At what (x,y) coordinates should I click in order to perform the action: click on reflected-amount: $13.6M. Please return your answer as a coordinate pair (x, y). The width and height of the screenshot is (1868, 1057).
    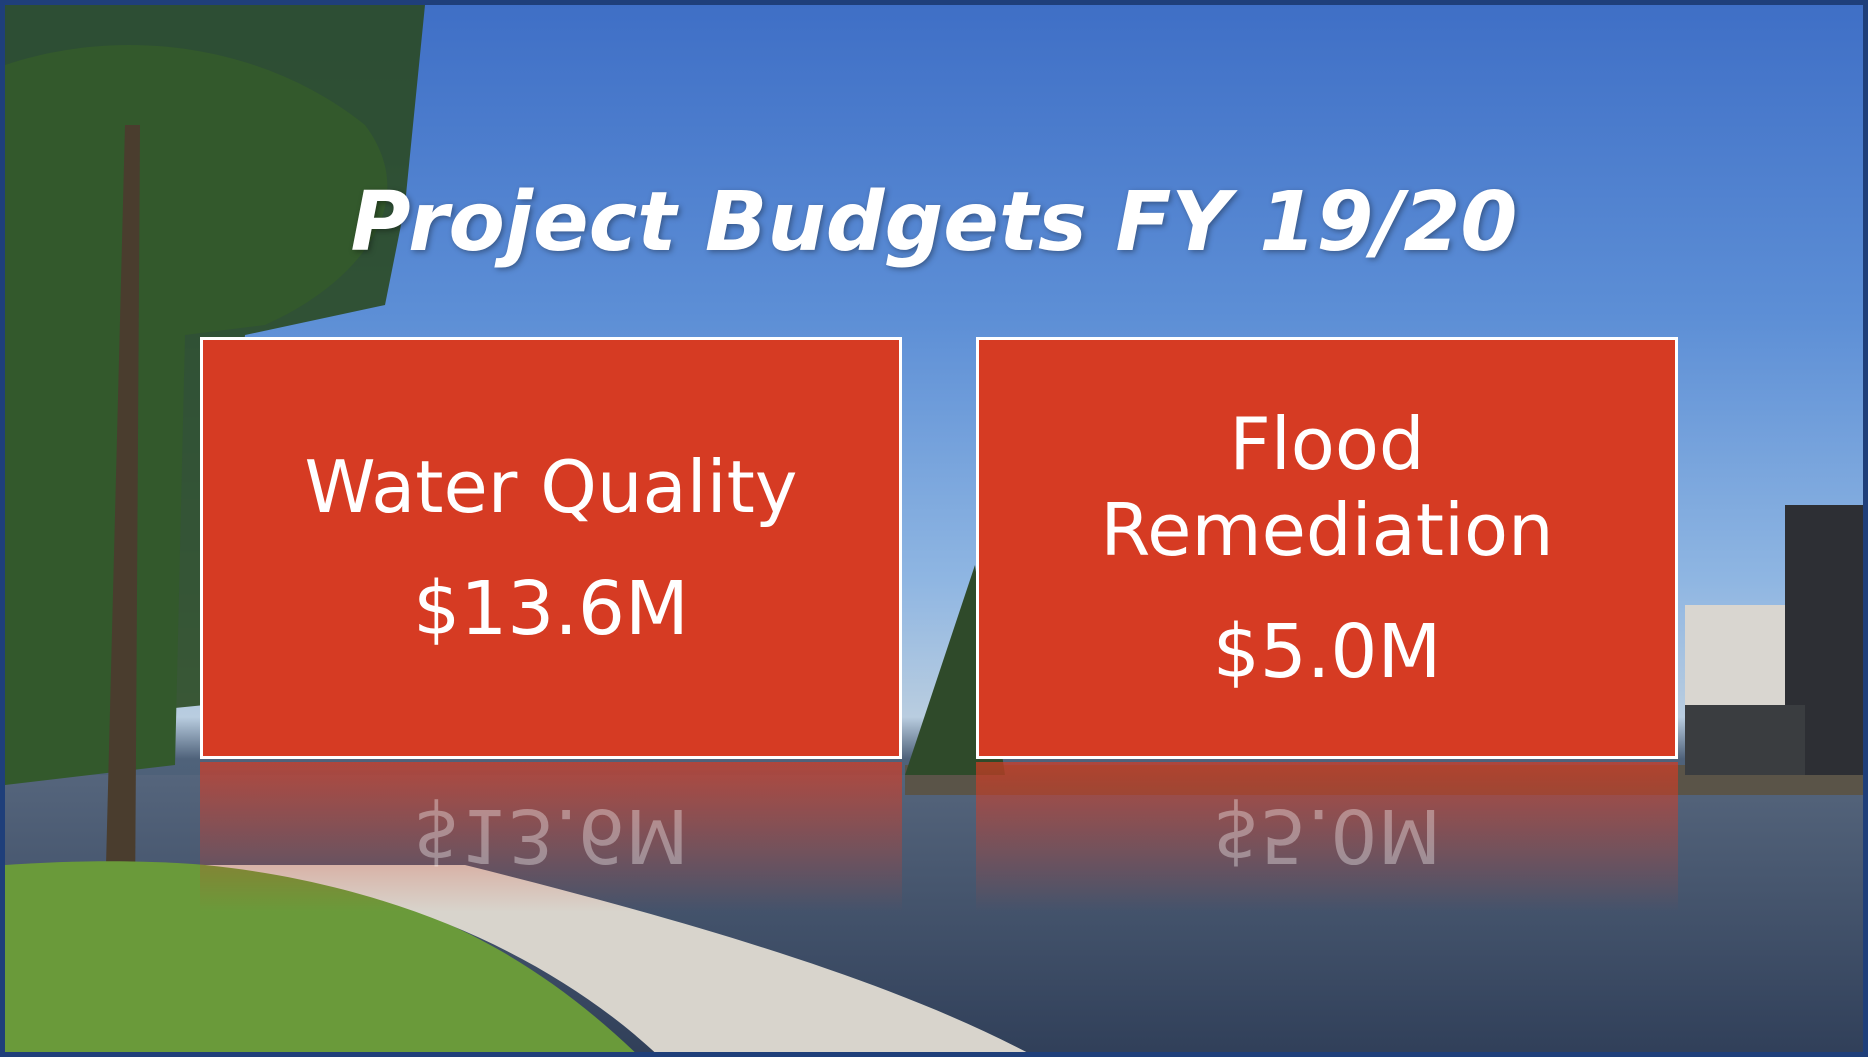
    Looking at the image, I should click on (551, 835).